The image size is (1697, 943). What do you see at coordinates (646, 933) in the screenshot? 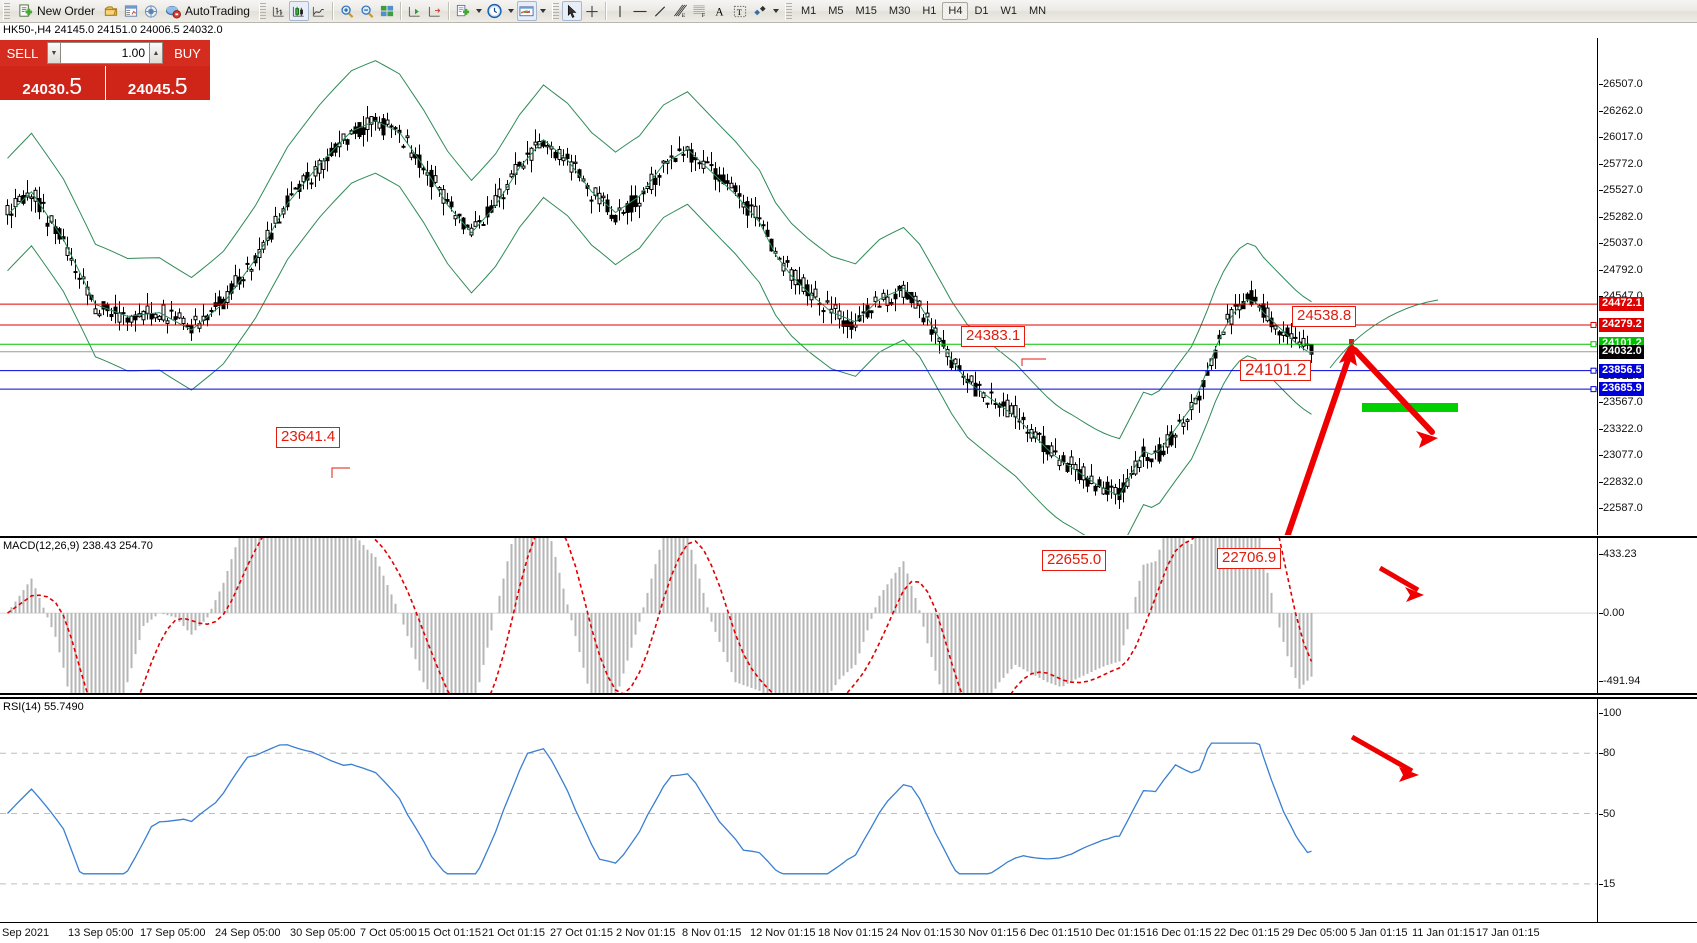
I see `time-axis-label: 2 Nov 01:15` at bounding box center [646, 933].